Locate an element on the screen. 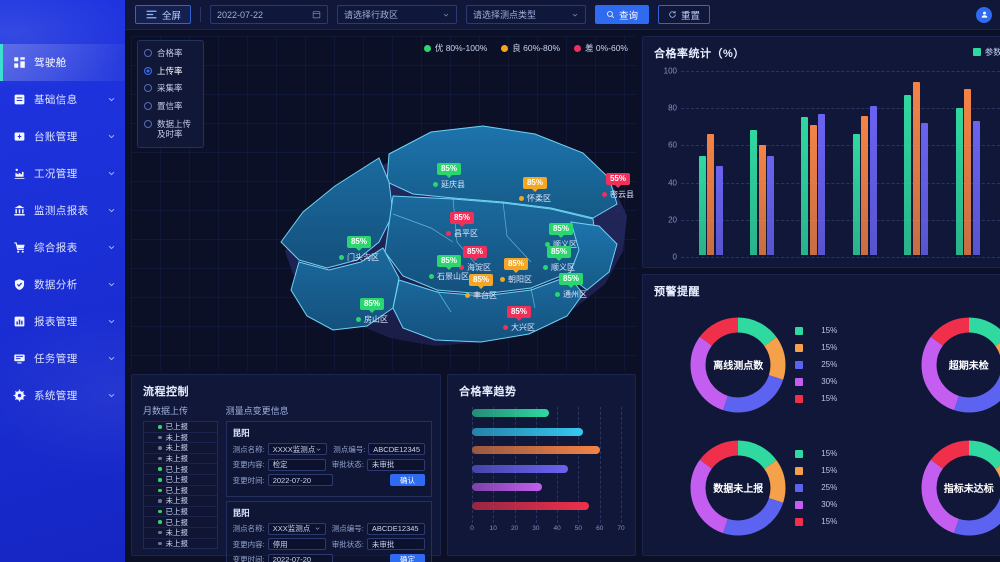 This screenshot has width=1000, height=562. map-marker-7: 85% 门头沟区 is located at coordinates (359, 247).